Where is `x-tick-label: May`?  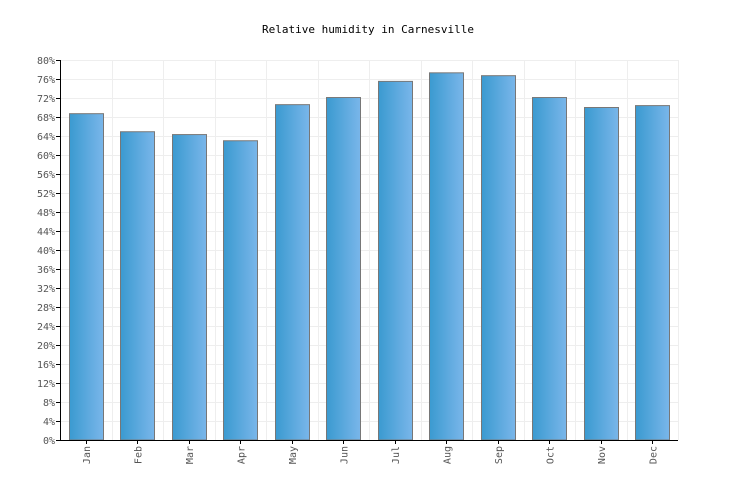 x-tick-label: May is located at coordinates (293, 455).